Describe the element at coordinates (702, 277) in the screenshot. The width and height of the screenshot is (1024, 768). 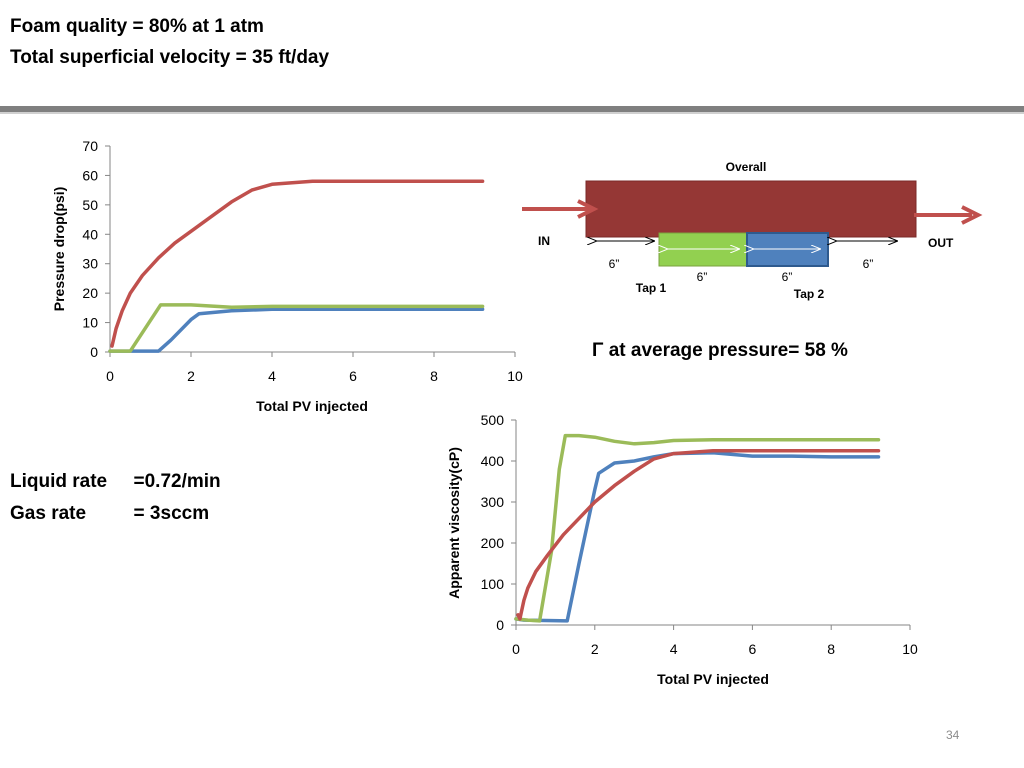
I see `tap-1-length-label: 6”` at that location.